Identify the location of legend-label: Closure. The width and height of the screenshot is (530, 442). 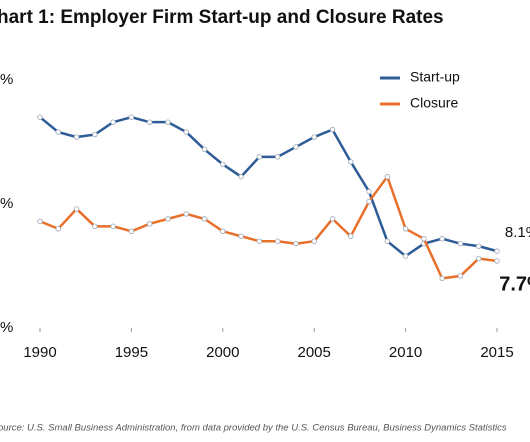
(434, 103).